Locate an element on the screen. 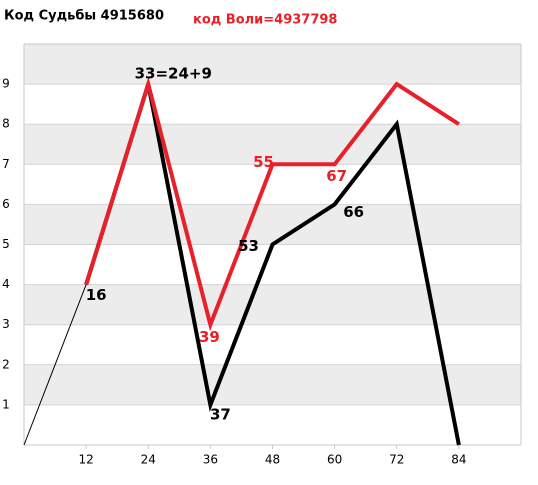 The width and height of the screenshot is (538, 485). annotation: 53 is located at coordinates (248, 246).